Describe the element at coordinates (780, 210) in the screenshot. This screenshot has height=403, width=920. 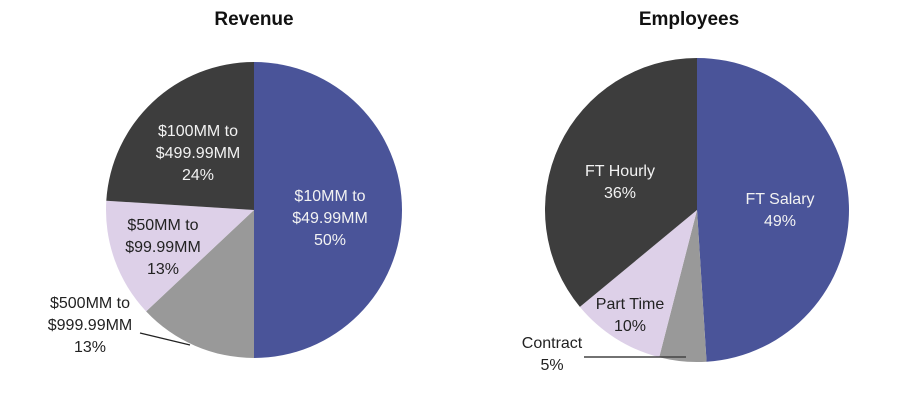
I see `employees-label-ft-salary: FT Salary 49%` at that location.